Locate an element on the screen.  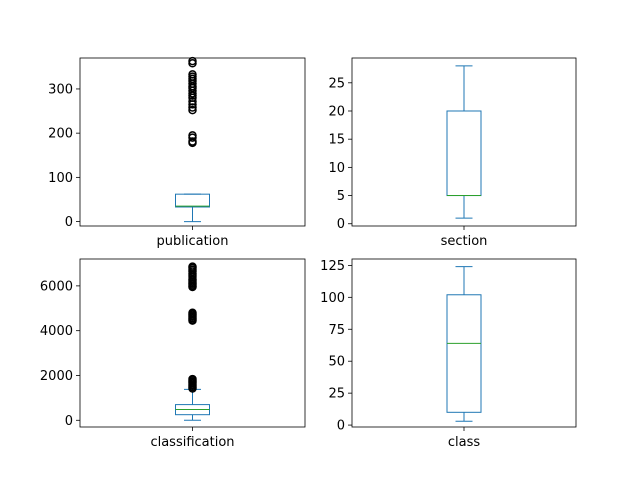
y-tick-label: 200 is located at coordinates (60, 134).